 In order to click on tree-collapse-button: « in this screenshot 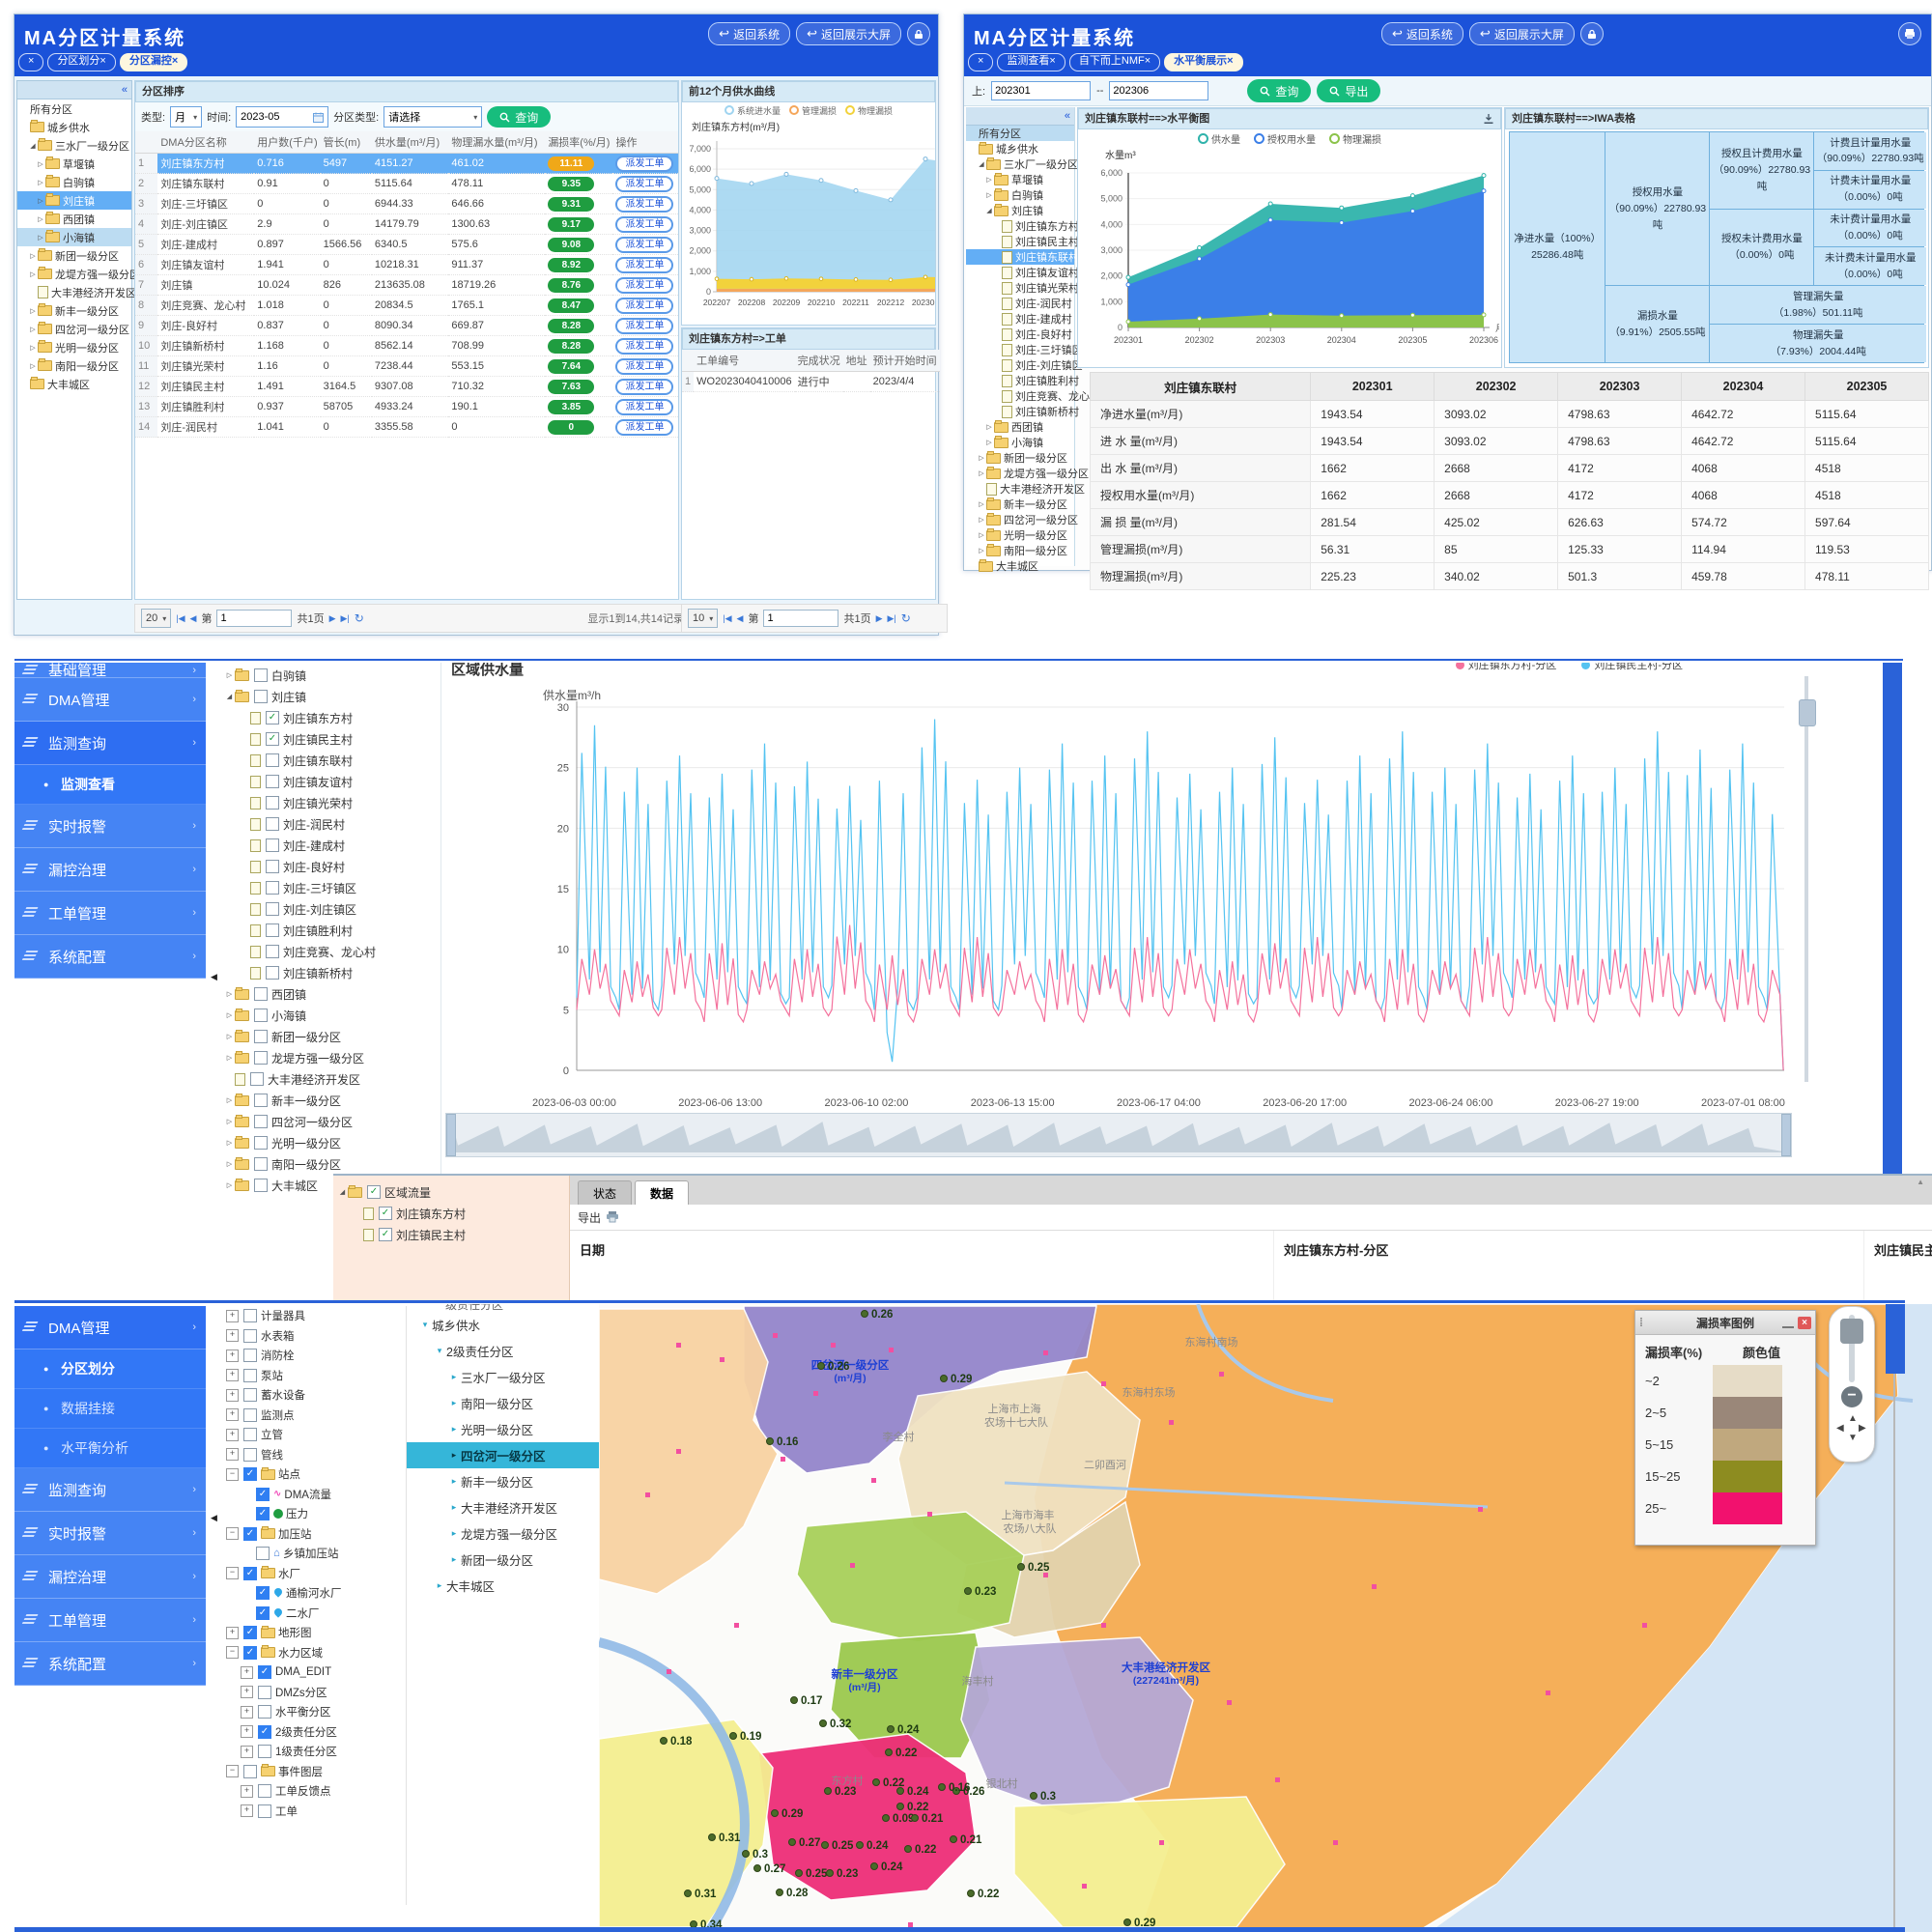, I will do `click(74, 90)`.